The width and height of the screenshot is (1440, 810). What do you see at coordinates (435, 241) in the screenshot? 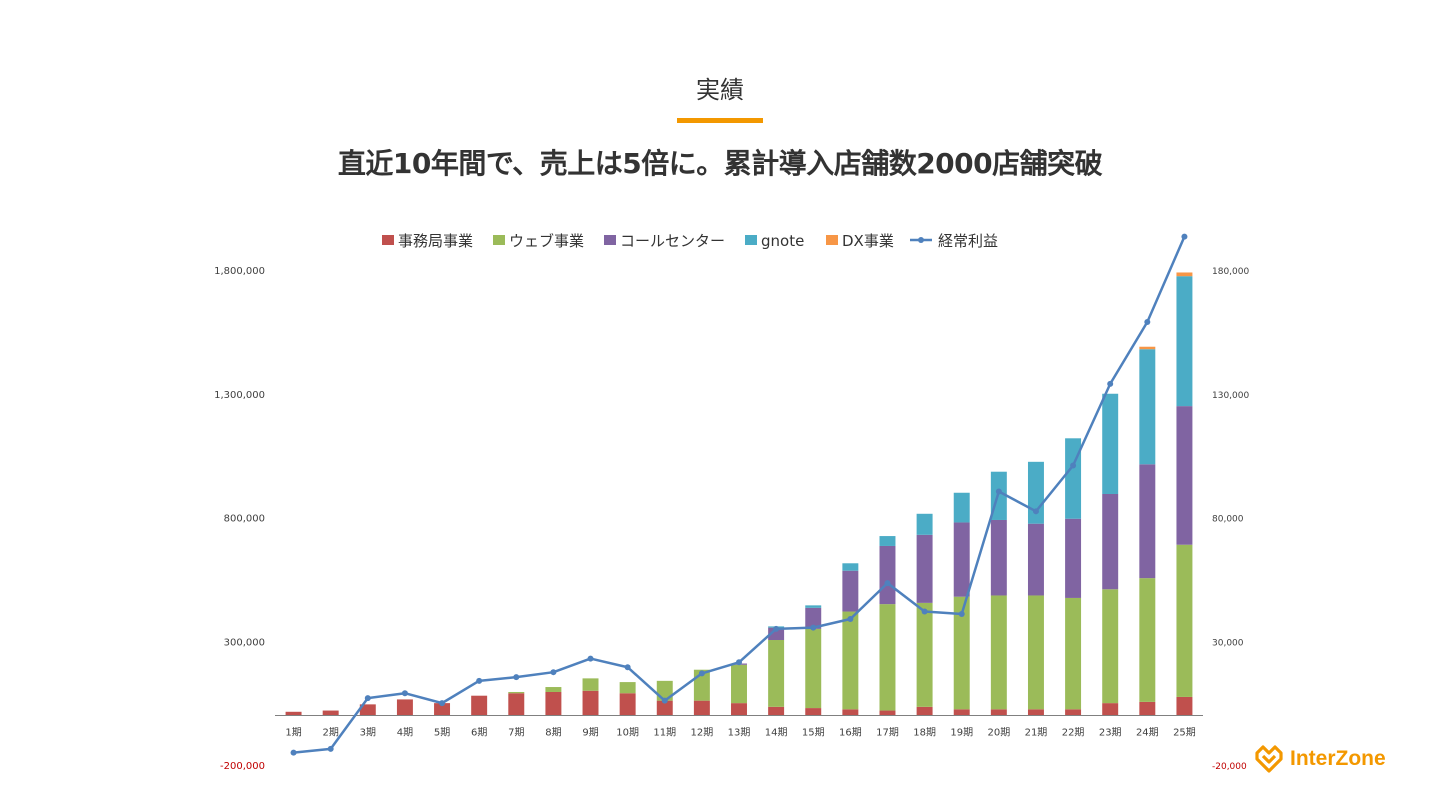
I see `legend-label: 事務局事業` at bounding box center [435, 241].